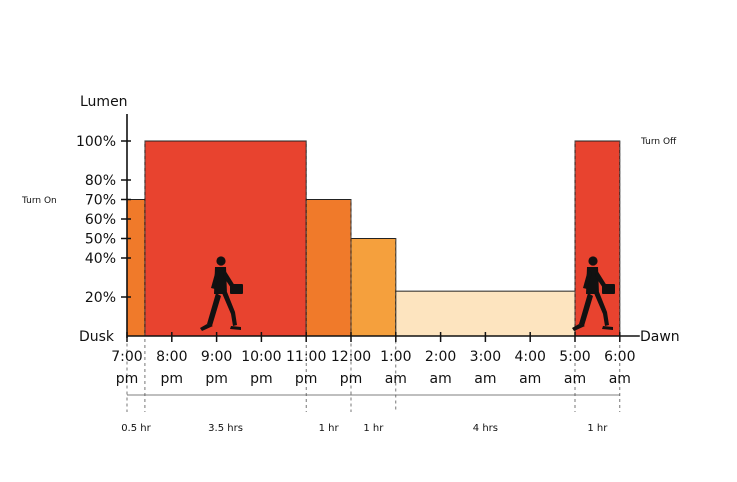 This screenshot has width=737, height=482. What do you see at coordinates (225, 428) in the screenshot?
I see `duration-label-2: 3.5 hrs` at bounding box center [225, 428].